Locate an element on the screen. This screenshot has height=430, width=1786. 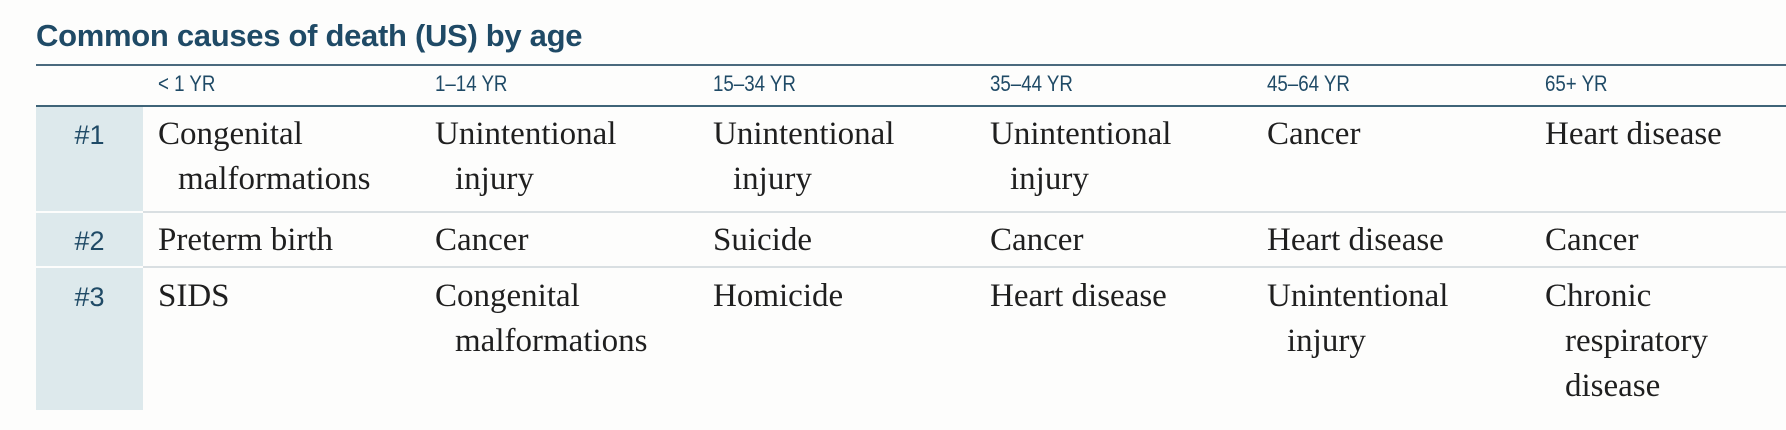
title-rule is located at coordinates (911, 65).